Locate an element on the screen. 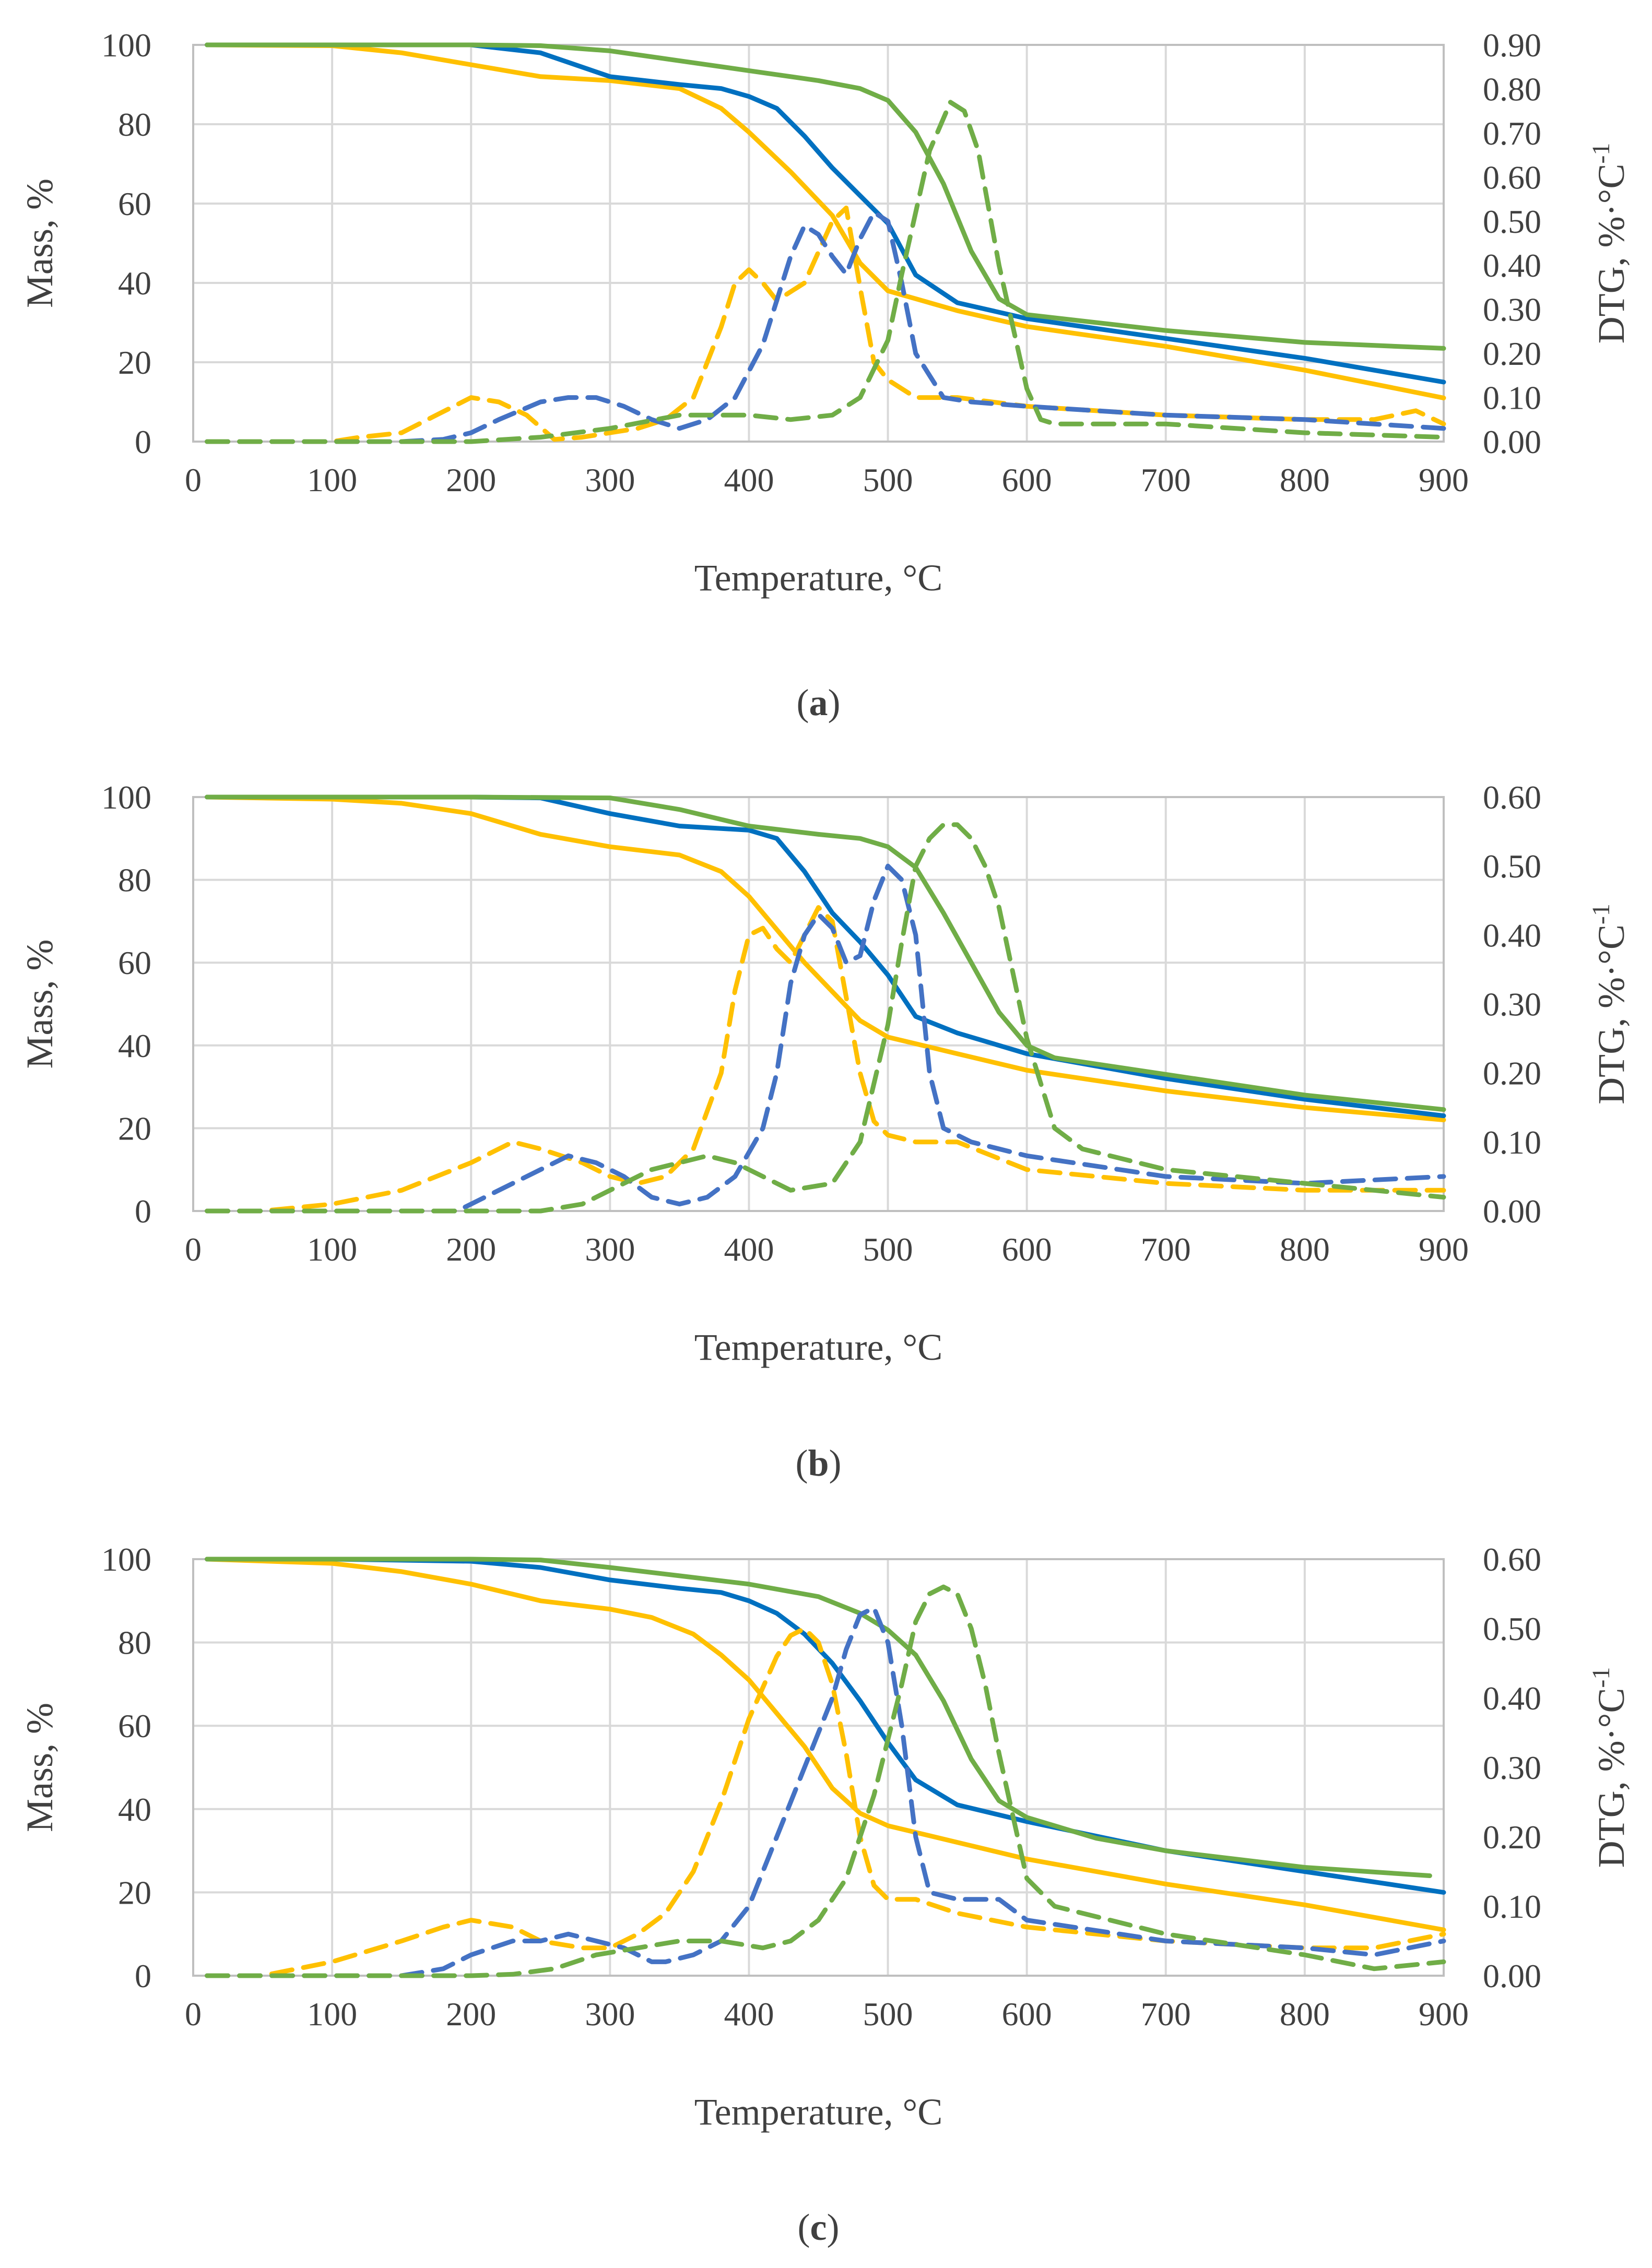 The height and width of the screenshot is (2268, 1652). panel-caption: (c) is located at coordinates (819, 2227).